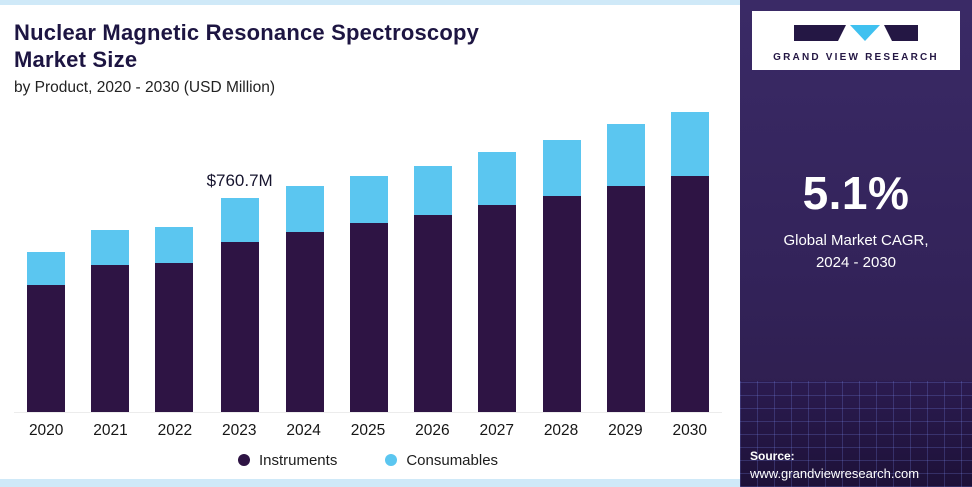  I want to click on brand-logo-icon, so click(856, 33).